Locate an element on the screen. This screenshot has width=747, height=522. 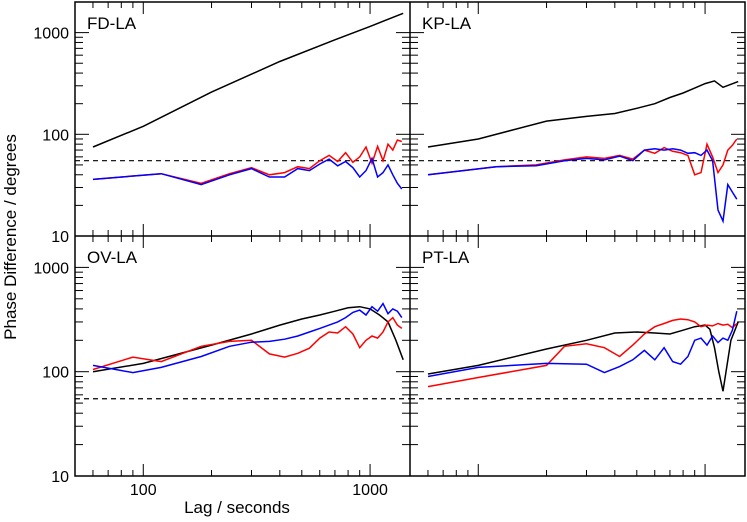
panel-title: FD-LA is located at coordinates (112, 23).